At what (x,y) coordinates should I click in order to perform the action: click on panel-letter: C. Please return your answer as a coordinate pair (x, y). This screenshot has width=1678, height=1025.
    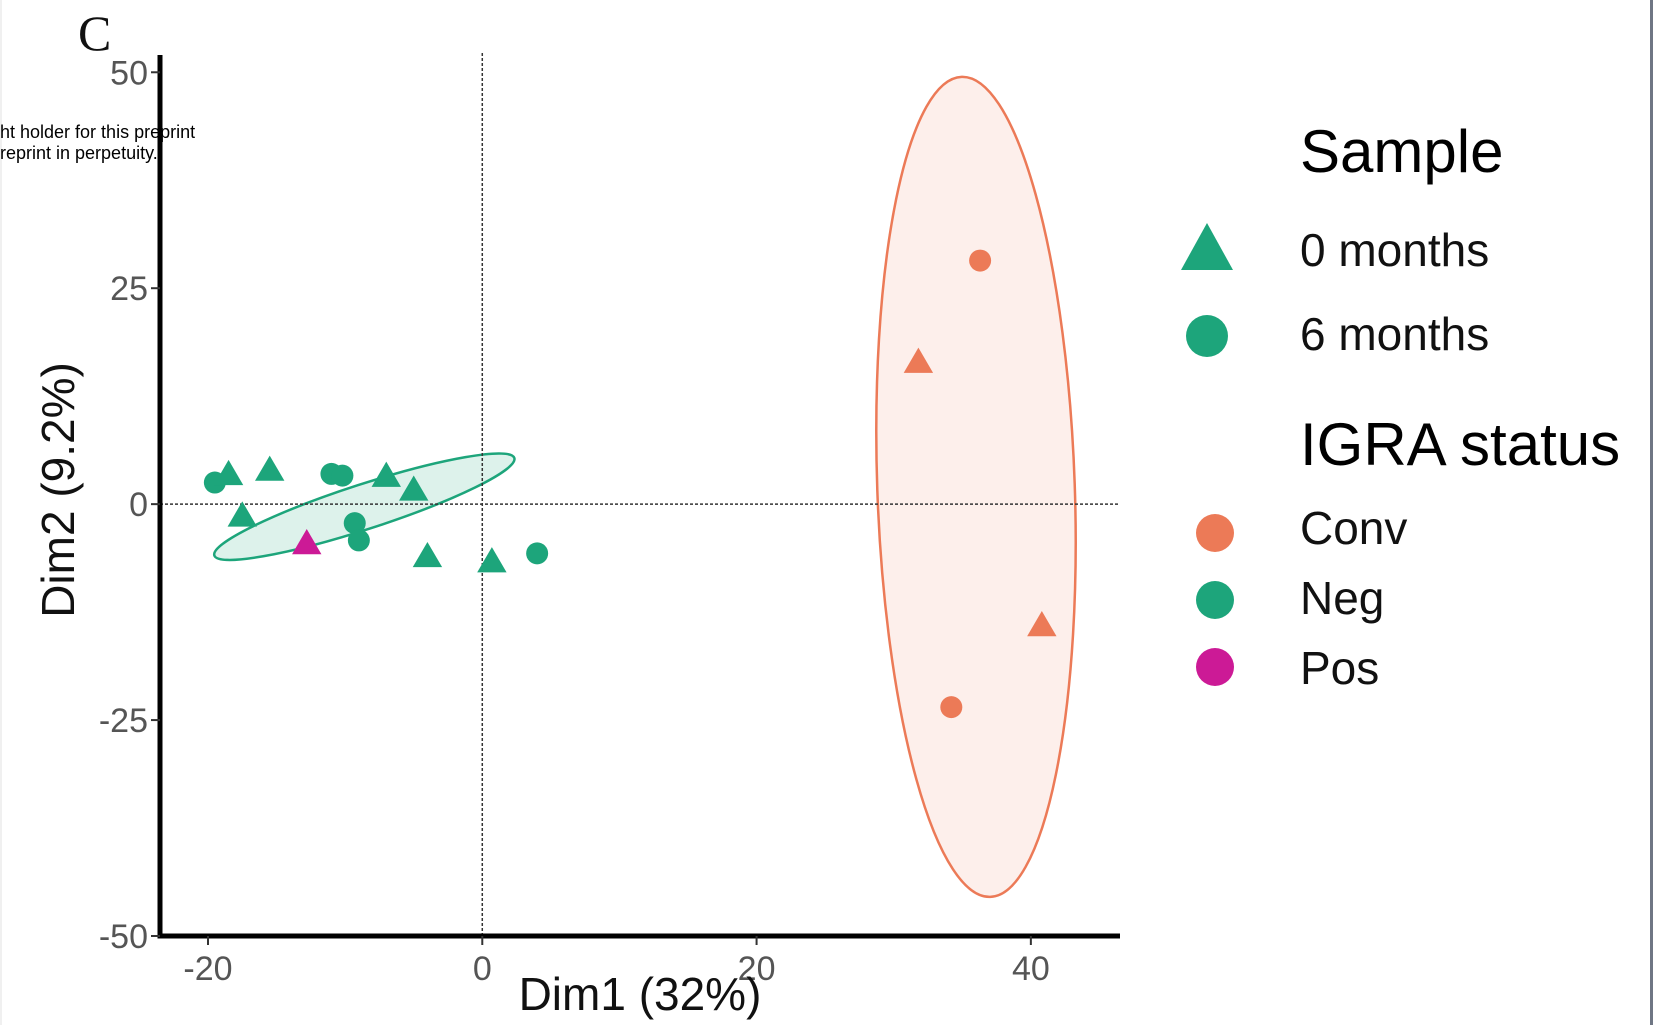
    Looking at the image, I should click on (94, 33).